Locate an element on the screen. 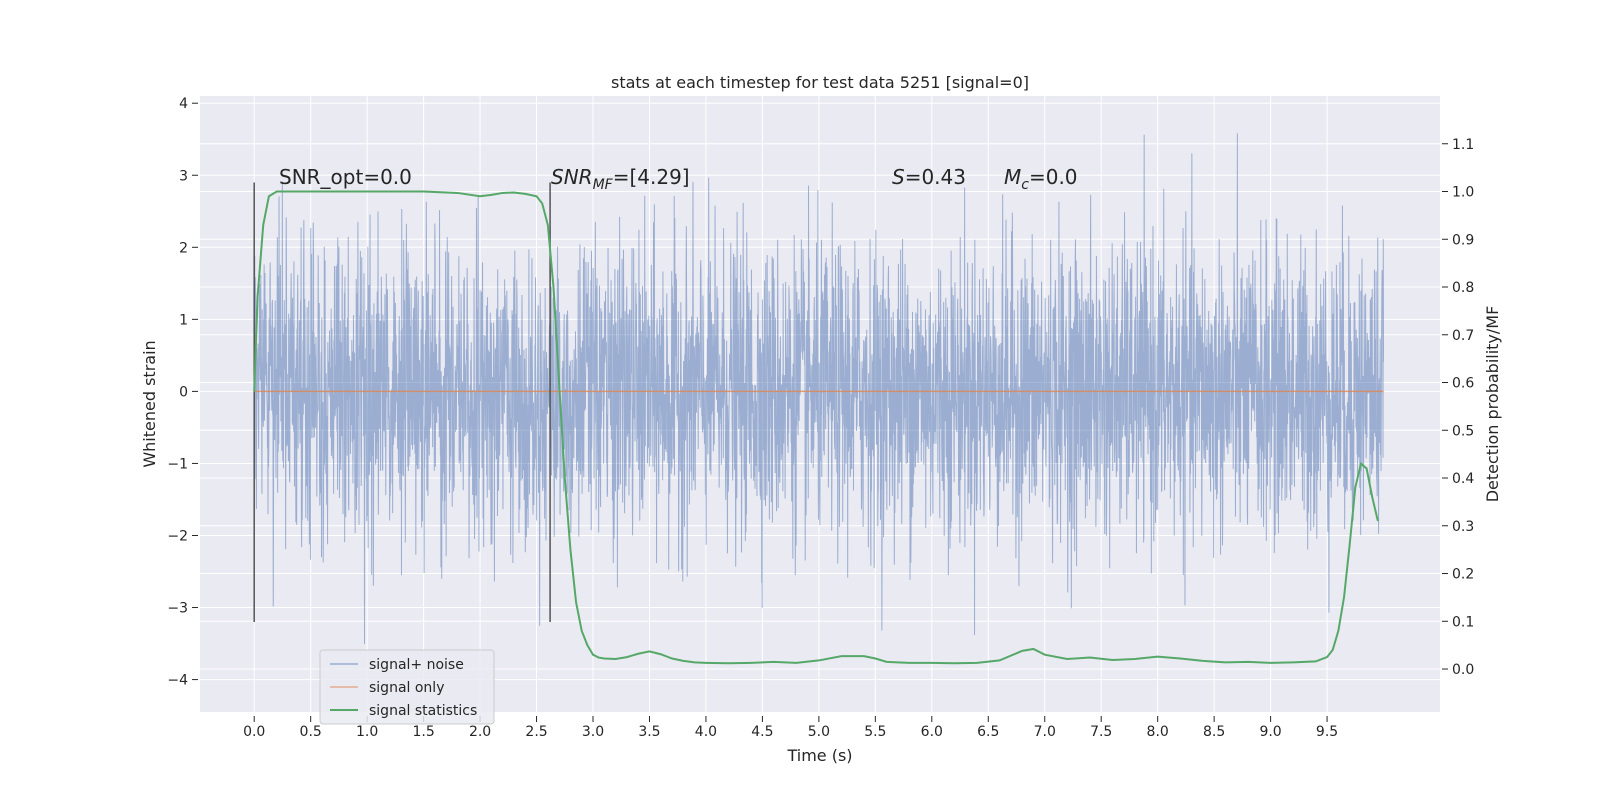  x-tick-label: 1.0 is located at coordinates (367, 732).